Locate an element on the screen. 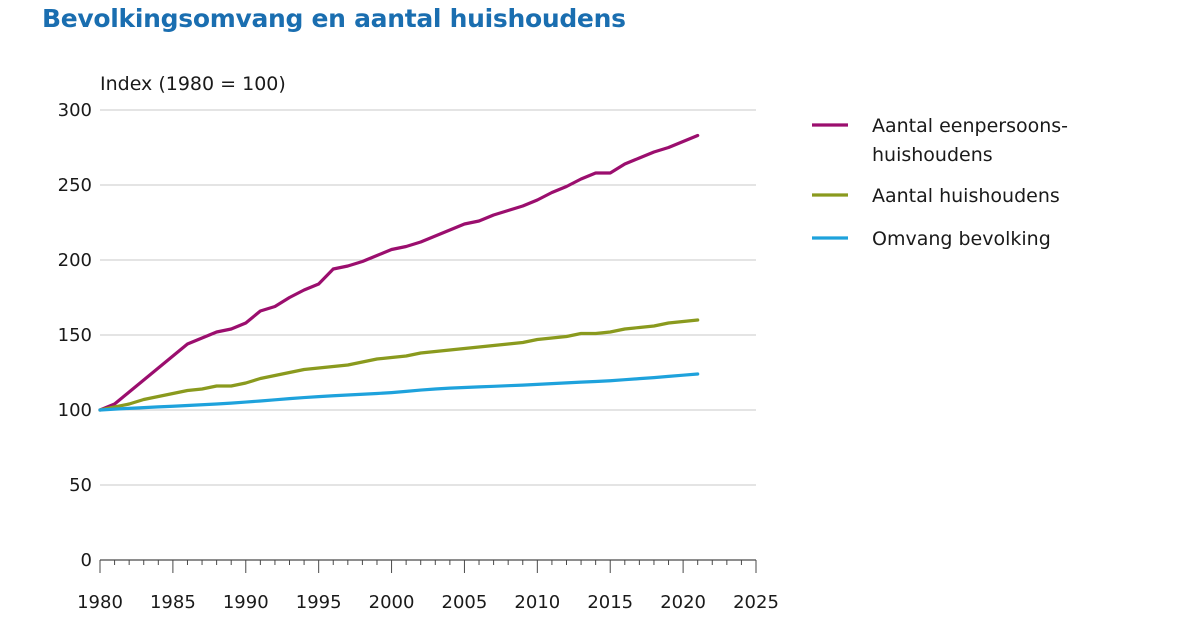  y-tick-labels: 0 50 100 150 200 250 300 is located at coordinates (75, 335).